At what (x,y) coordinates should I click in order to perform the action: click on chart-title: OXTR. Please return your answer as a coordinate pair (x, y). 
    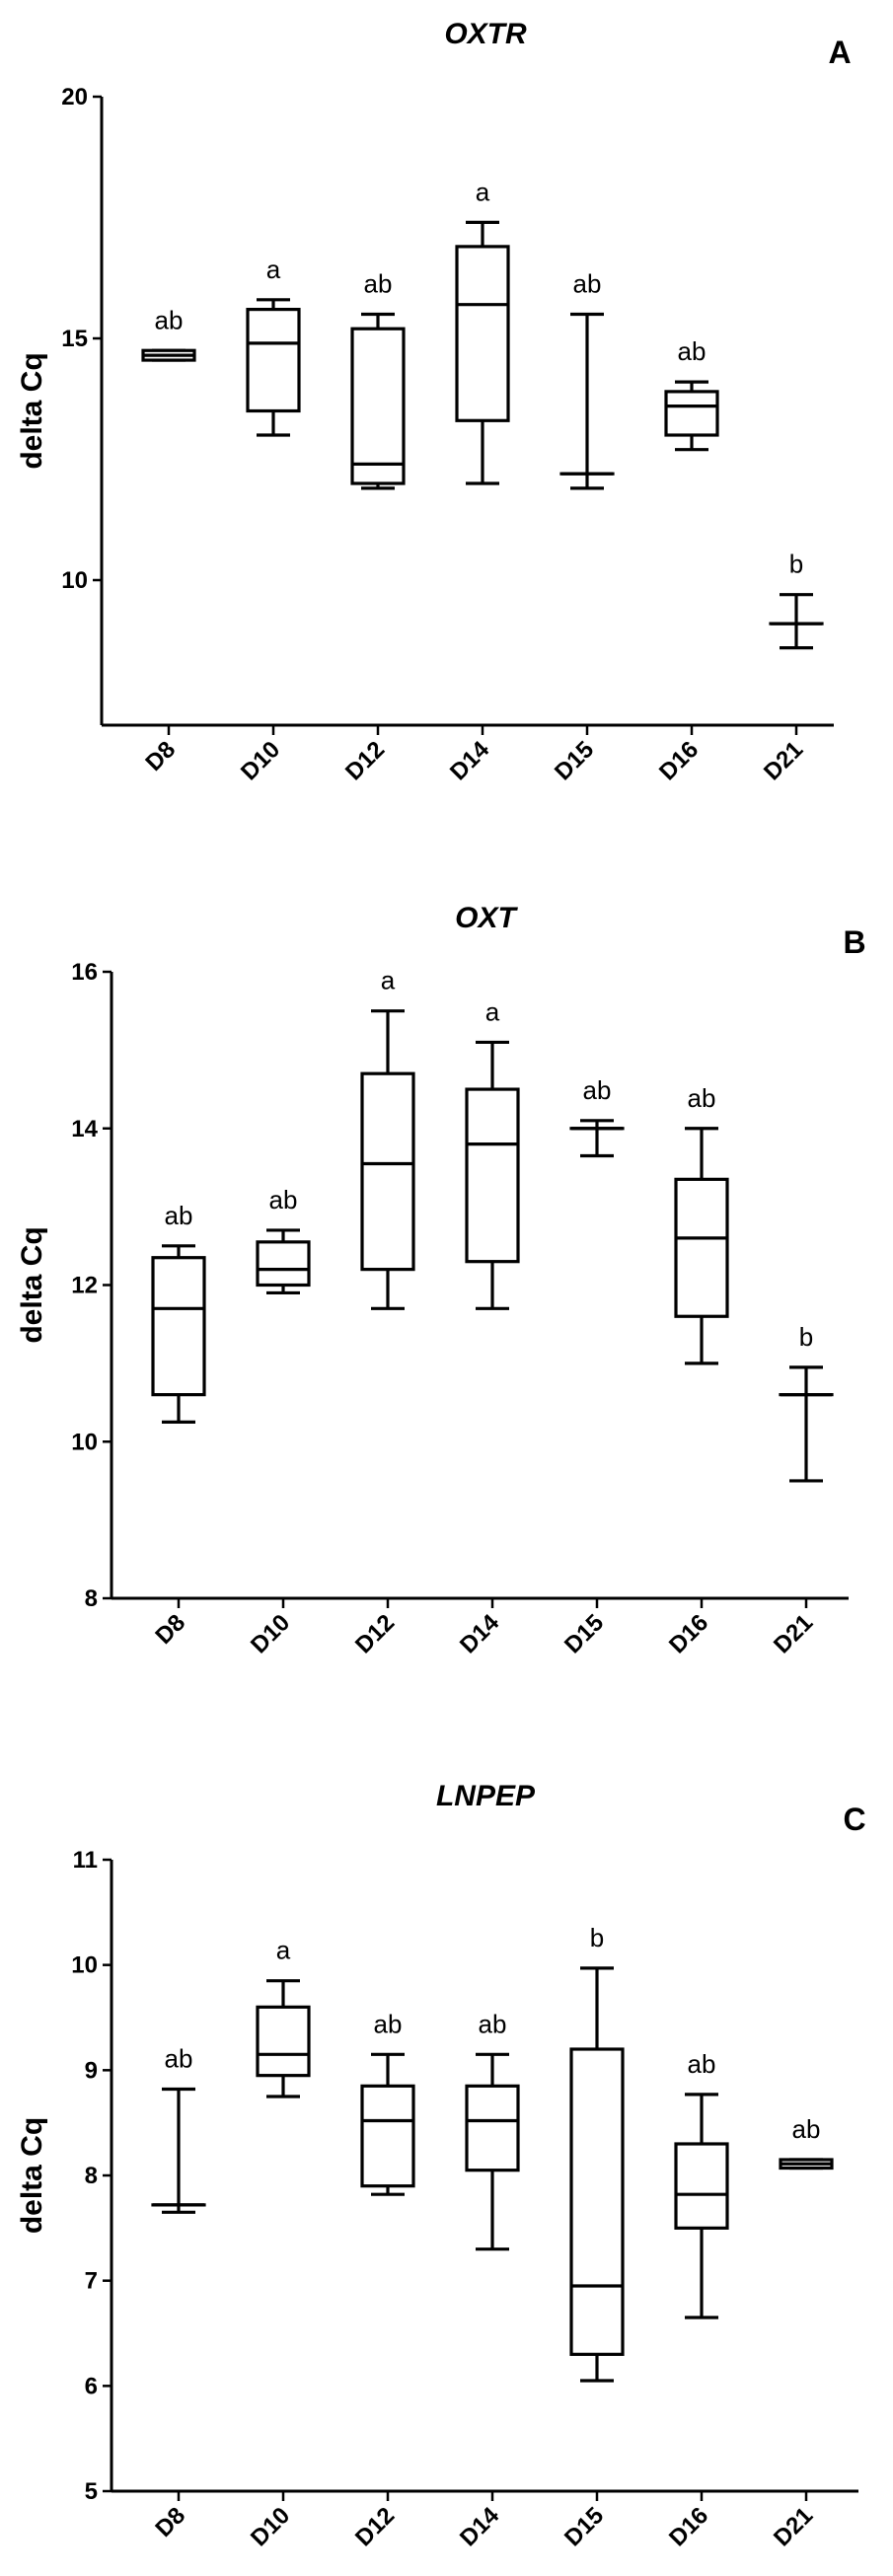
    Looking at the image, I should click on (485, 34).